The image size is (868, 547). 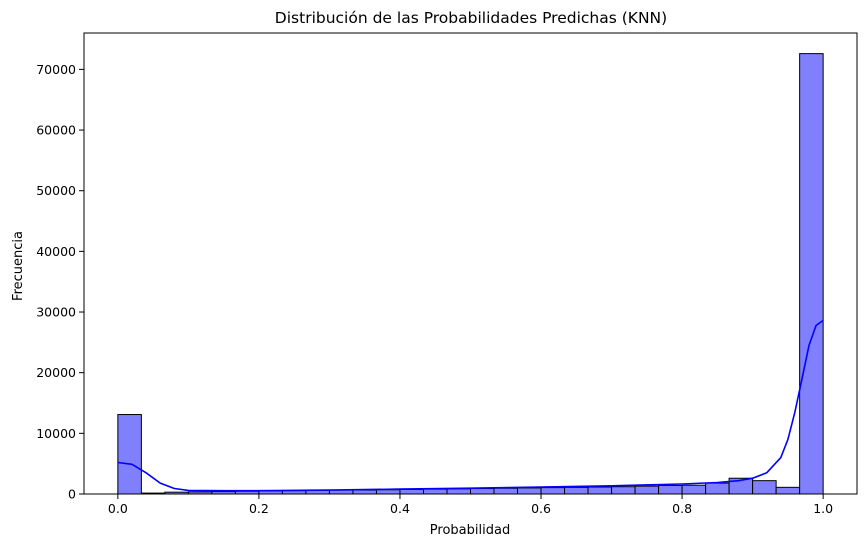 I want to click on y-tick-label: 40000, so click(x=56, y=251).